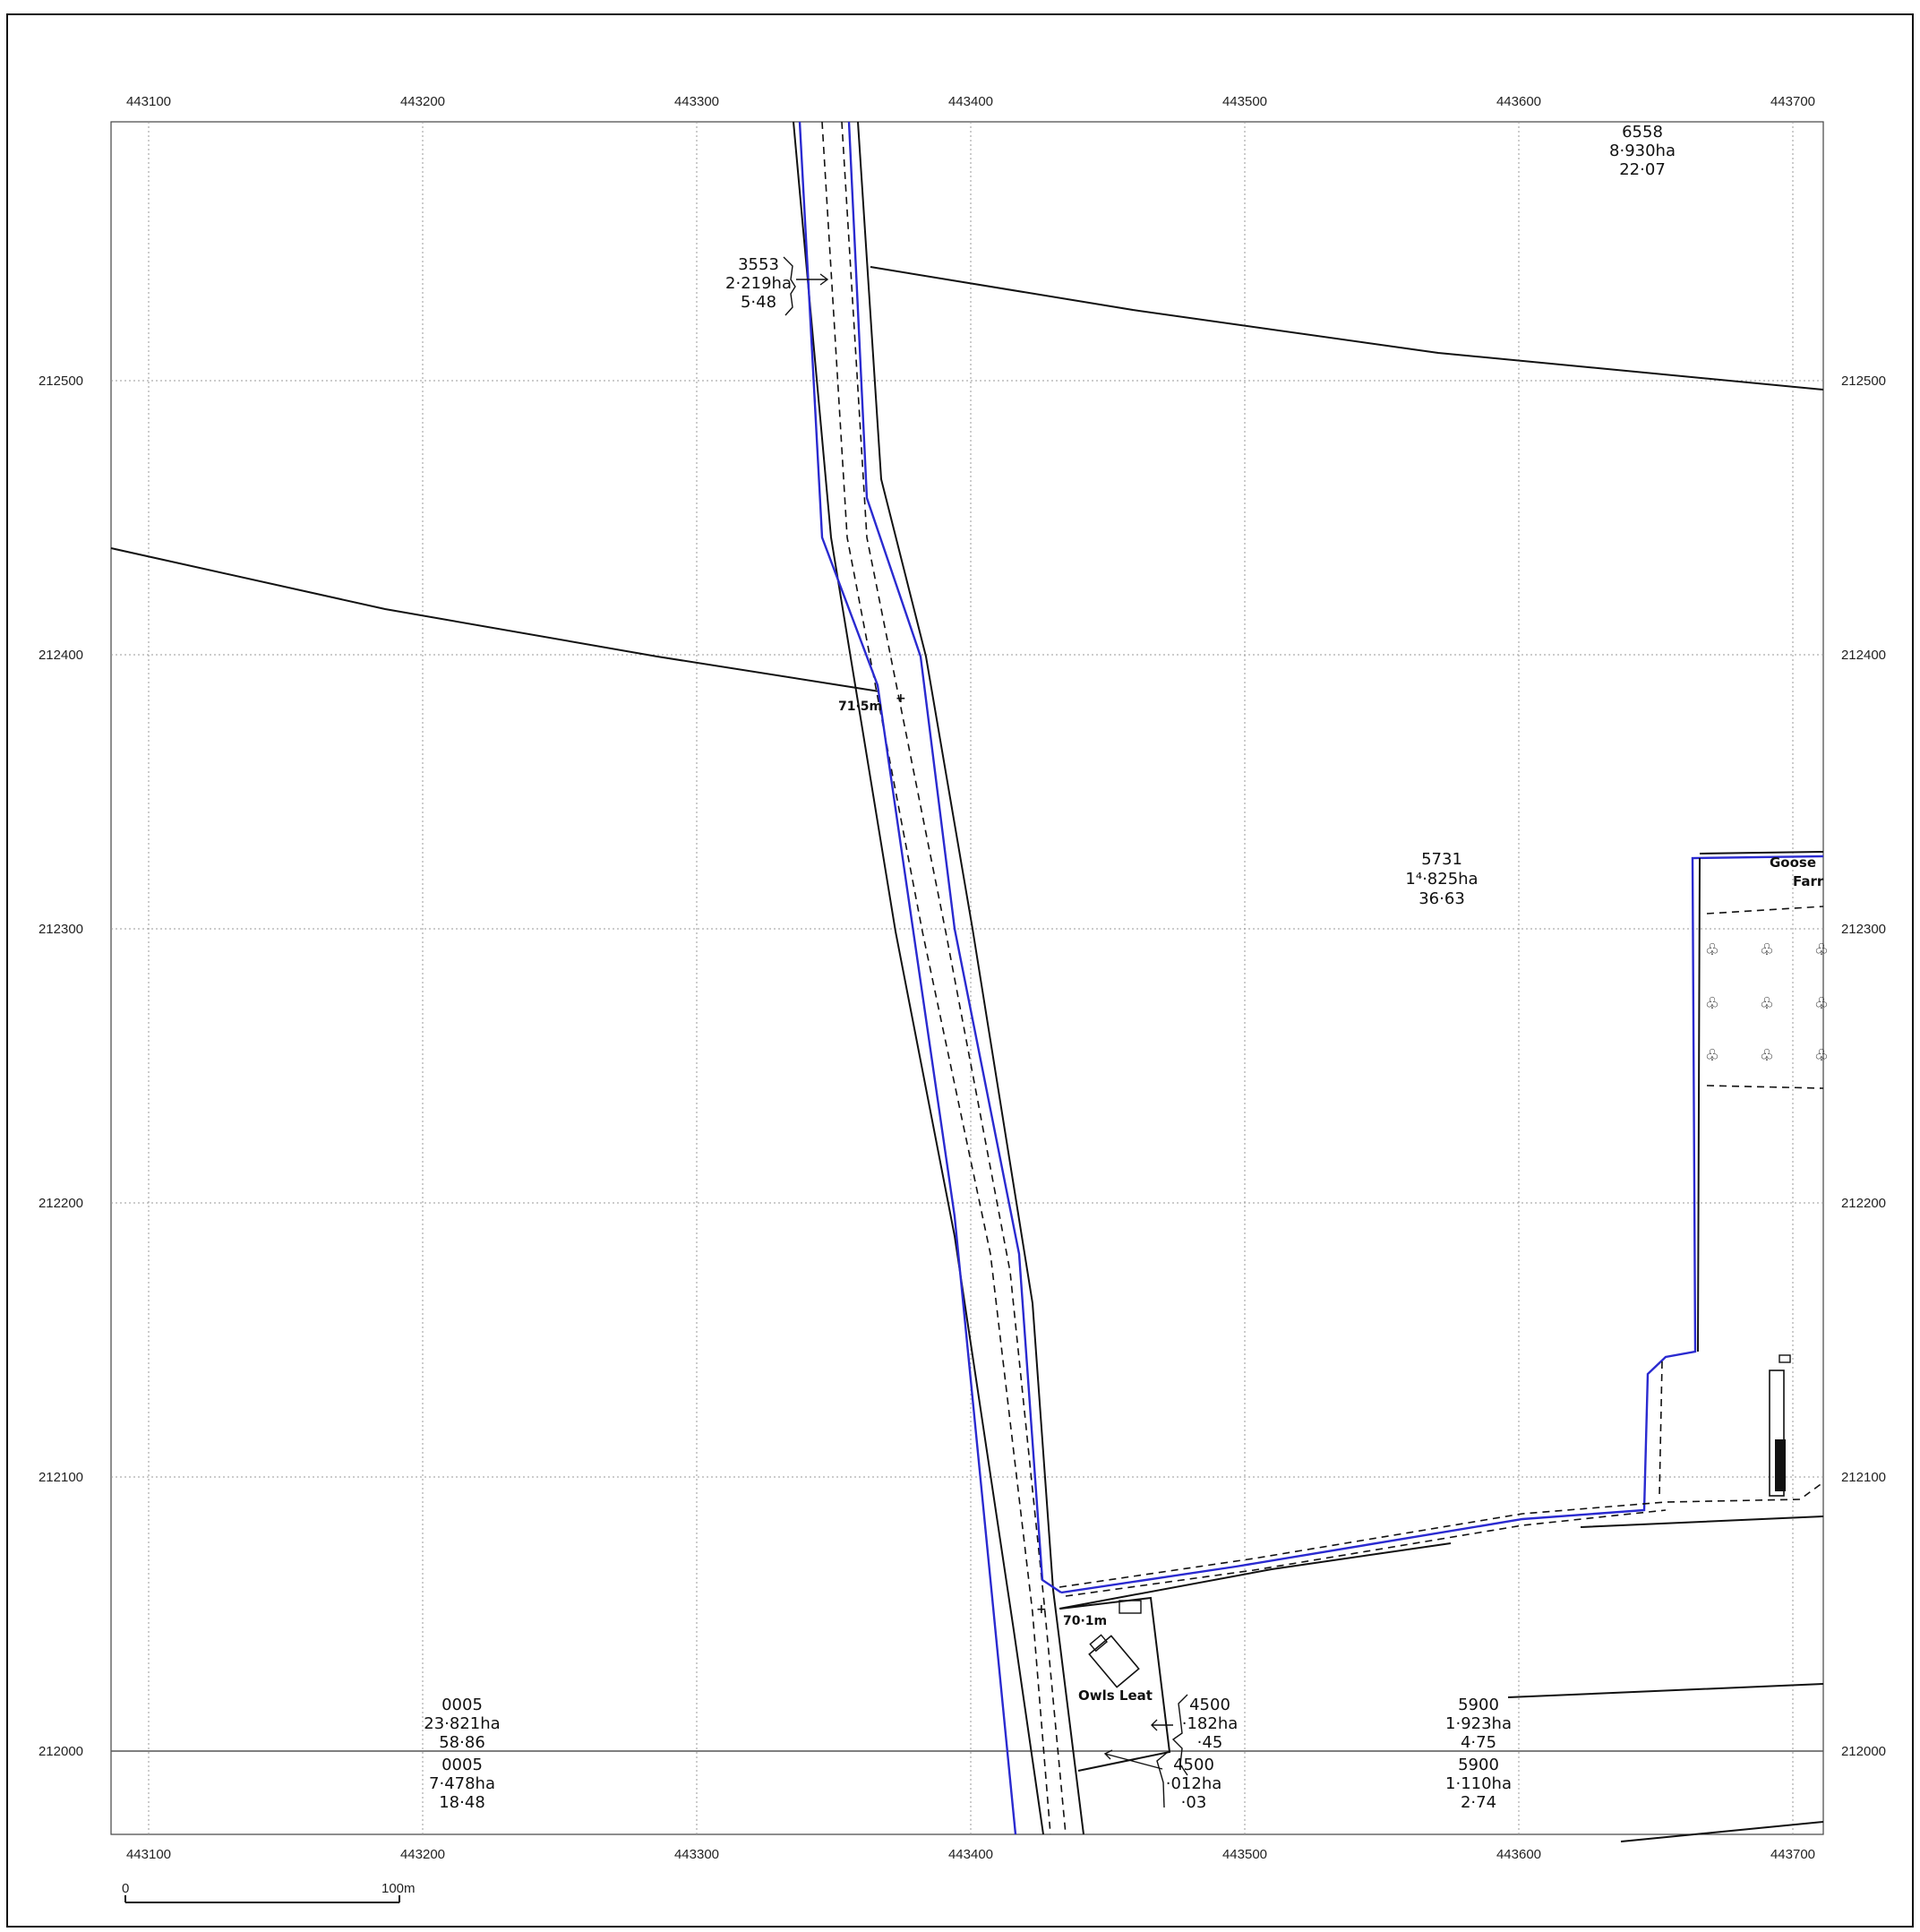  I want to click on easting-label: 443700, so click(1792, 1854).